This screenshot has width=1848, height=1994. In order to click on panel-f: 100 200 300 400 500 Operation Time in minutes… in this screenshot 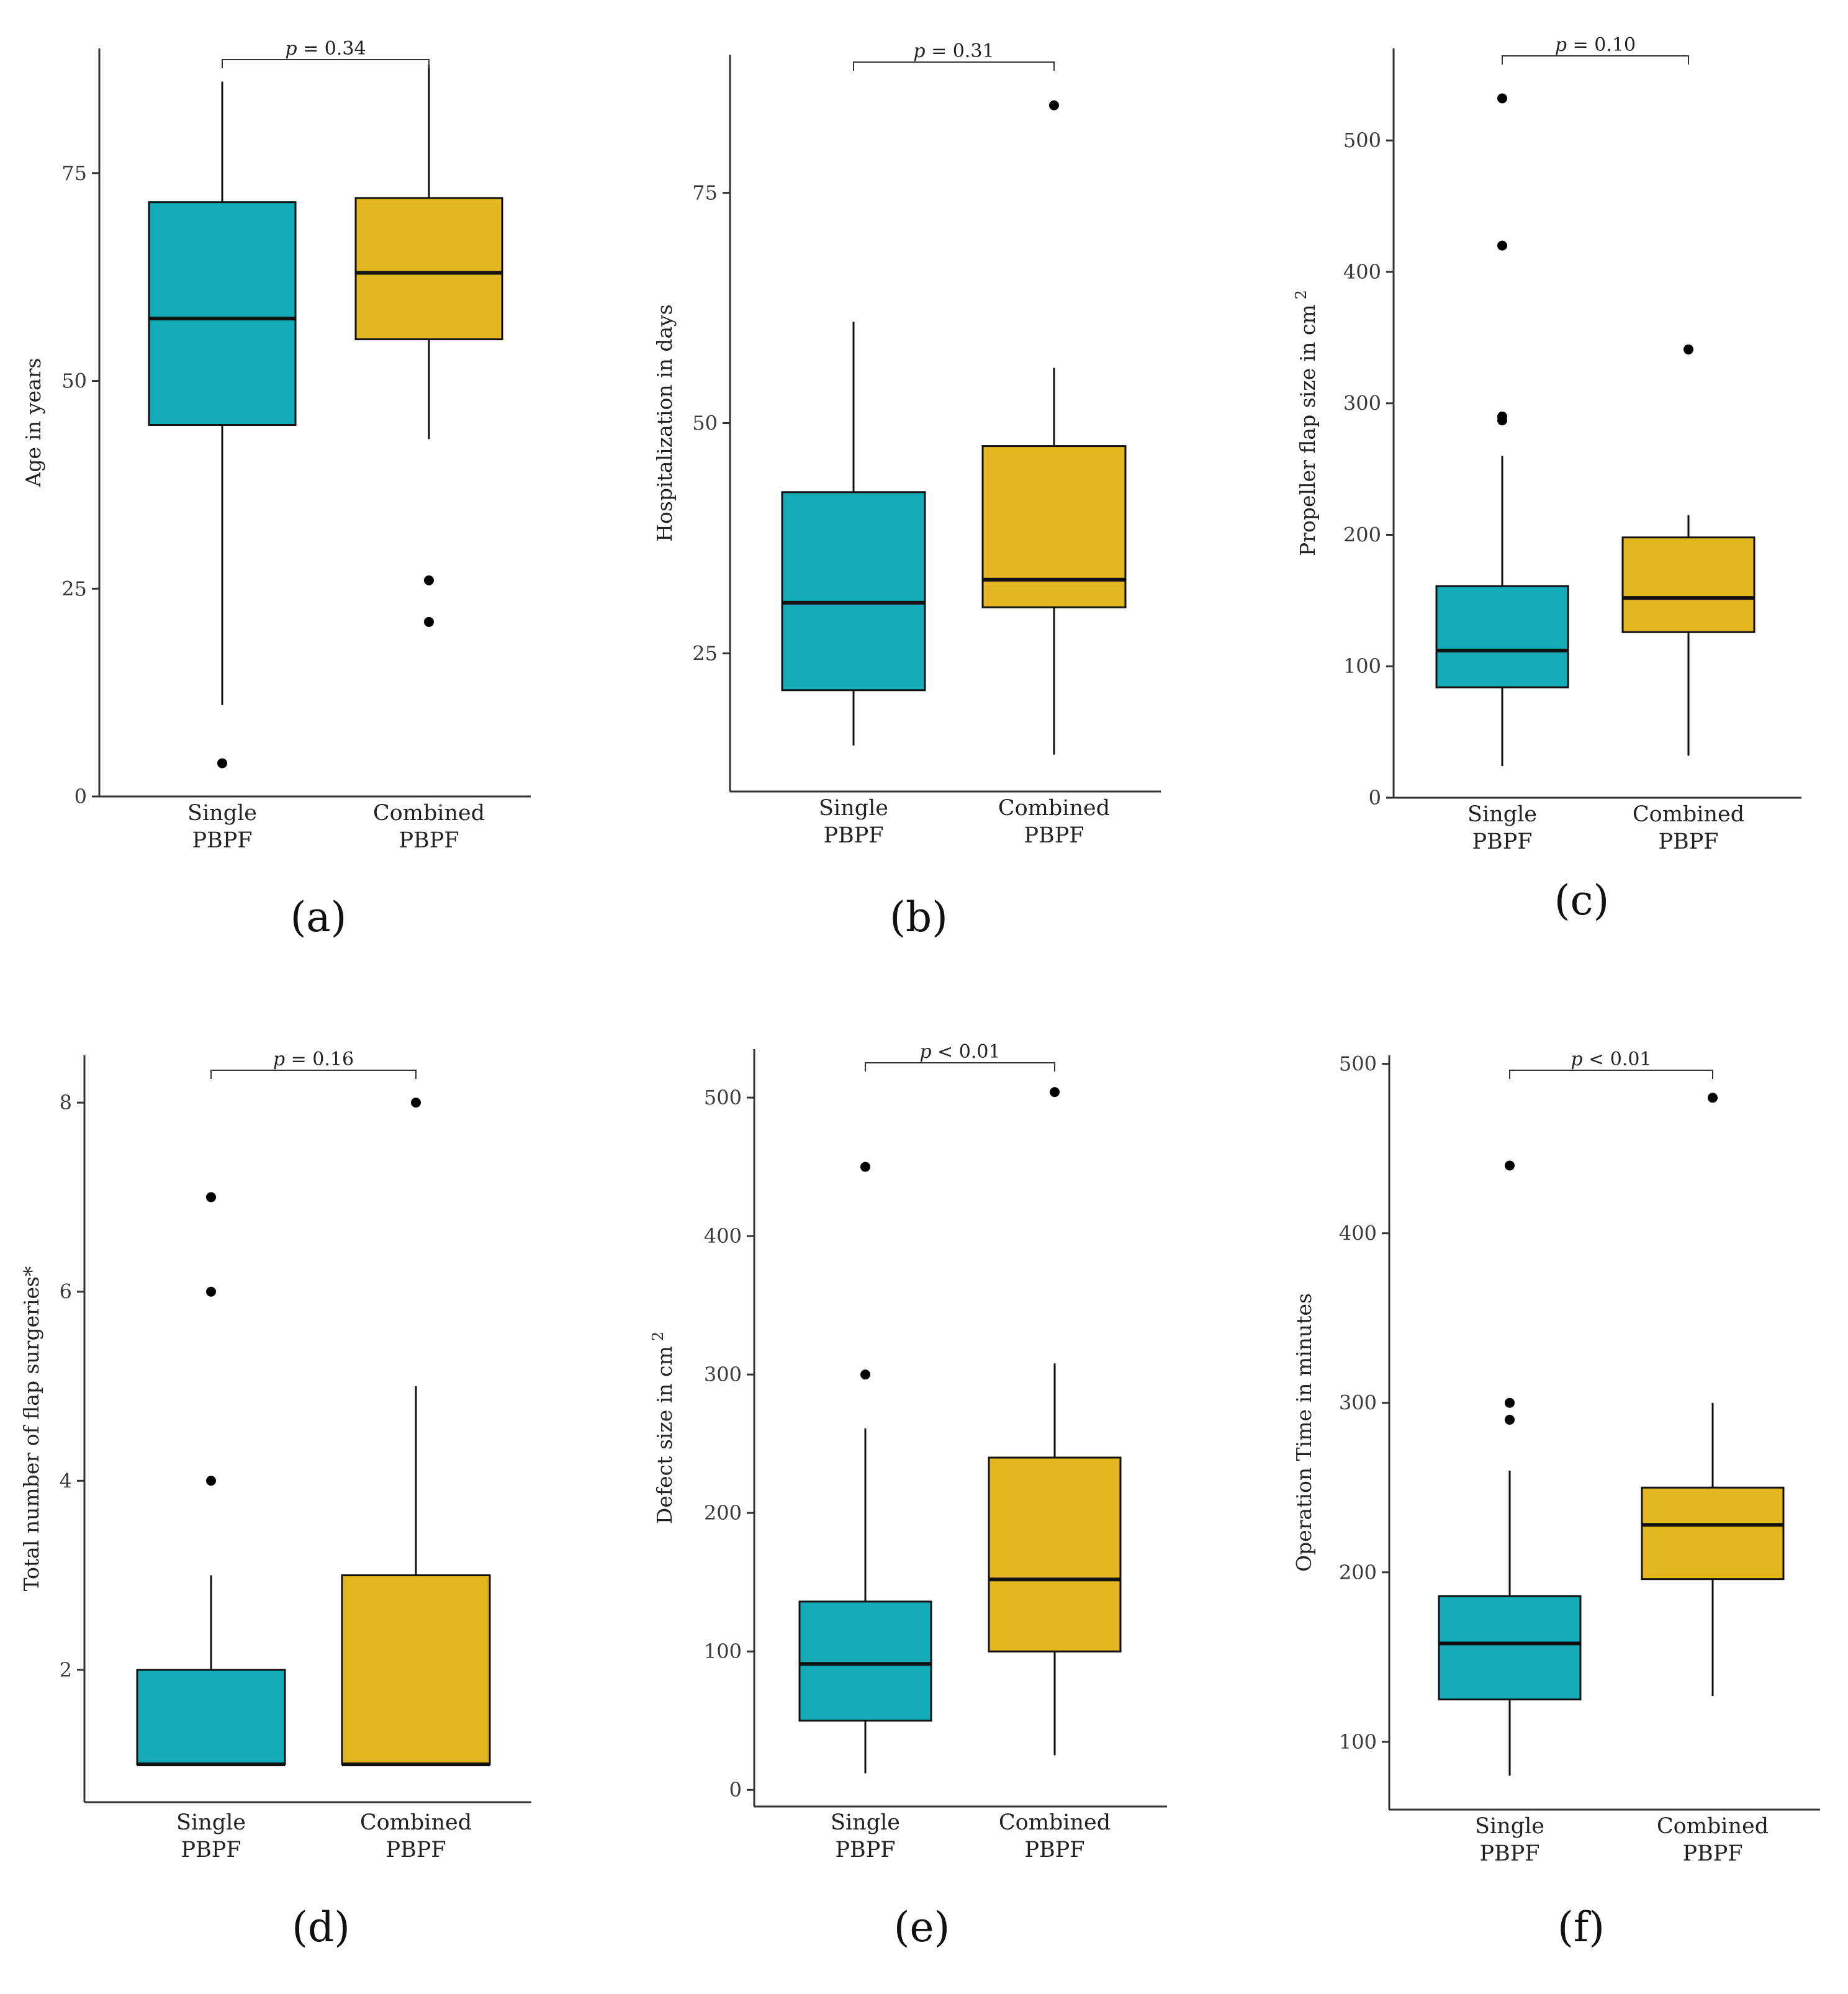, I will do `click(1556, 1500)`.